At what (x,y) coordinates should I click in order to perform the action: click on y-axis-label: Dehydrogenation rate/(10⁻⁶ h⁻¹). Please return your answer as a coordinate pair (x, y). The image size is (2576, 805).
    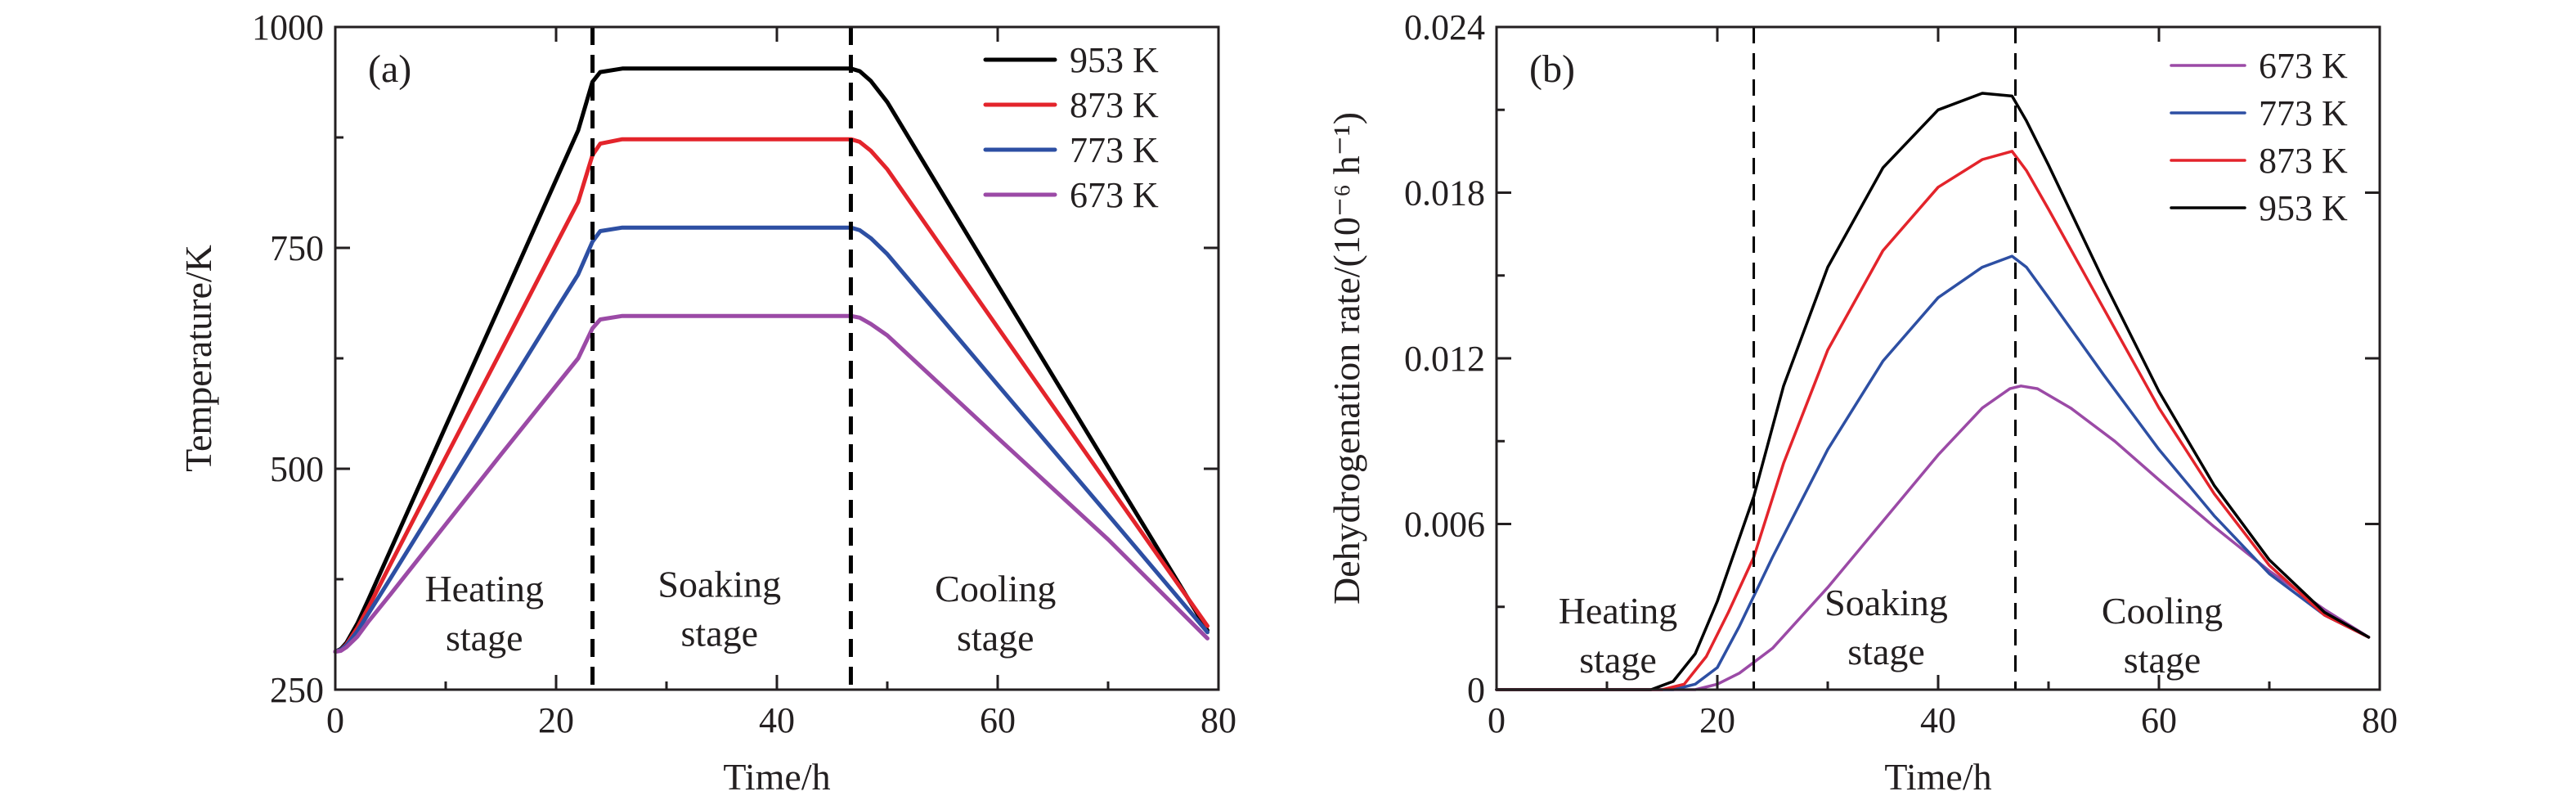
    Looking at the image, I should click on (1346, 358).